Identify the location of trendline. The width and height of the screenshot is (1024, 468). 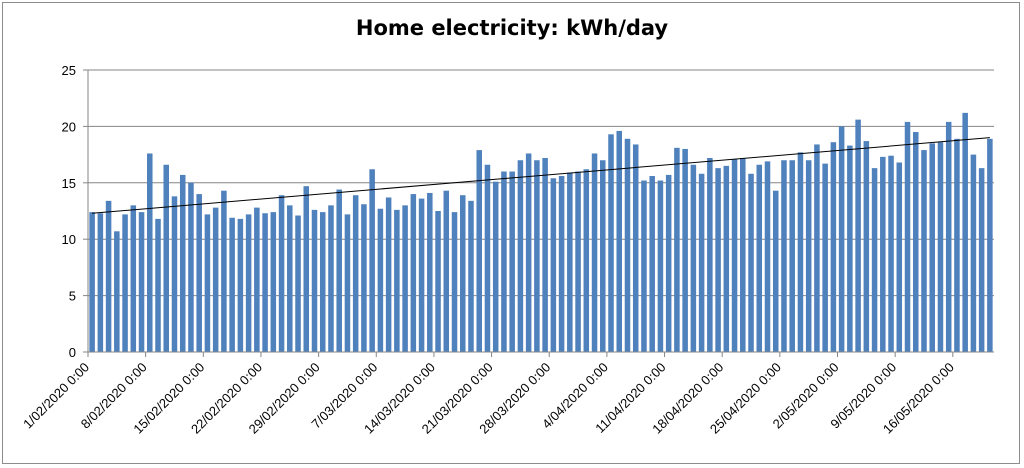
(541, 175).